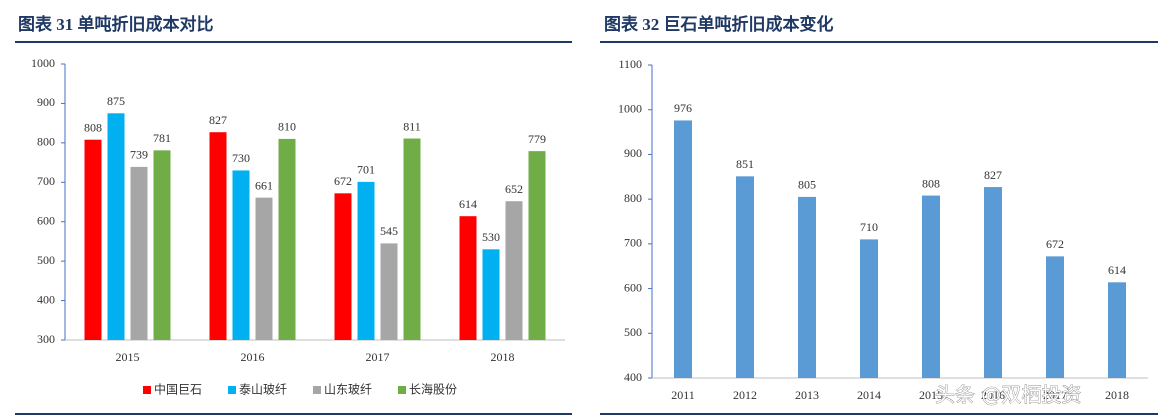 The width and height of the screenshot is (1162, 419). I want to click on value-label: 851, so click(745, 164).